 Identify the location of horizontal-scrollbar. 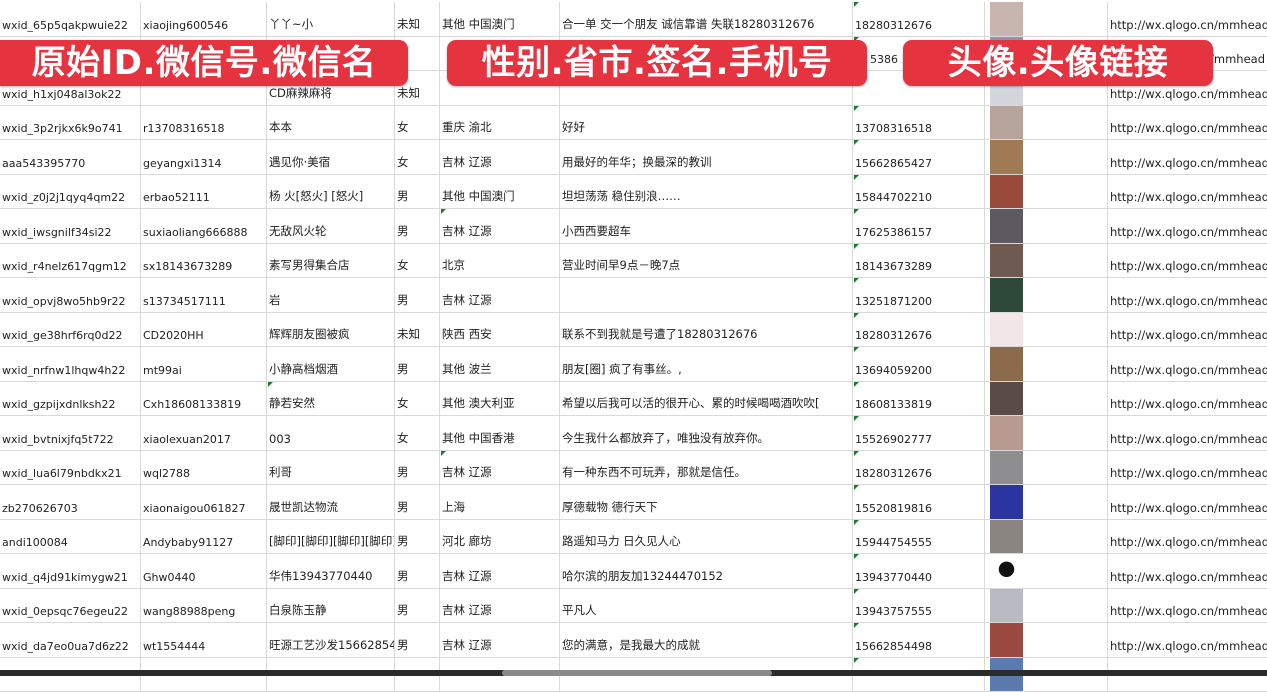
(637, 673).